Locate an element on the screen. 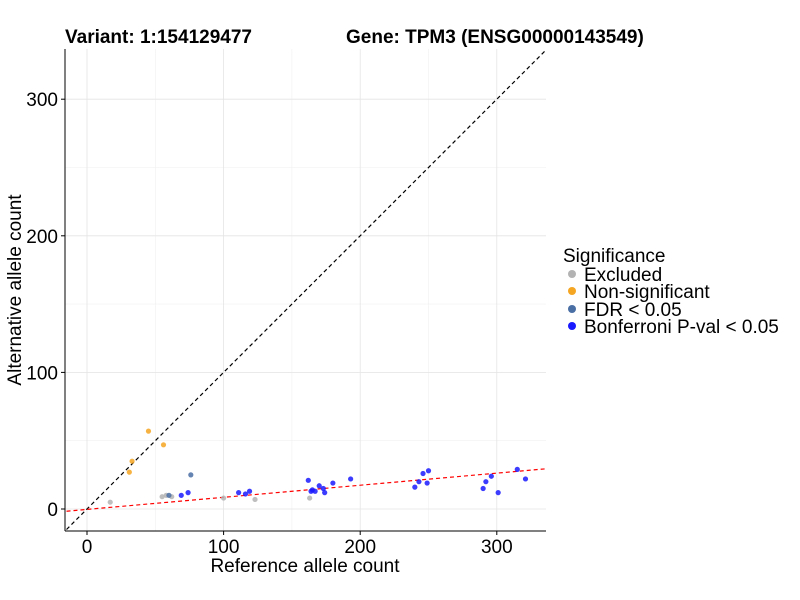  x-tick-label: 100 is located at coordinates (224, 547).